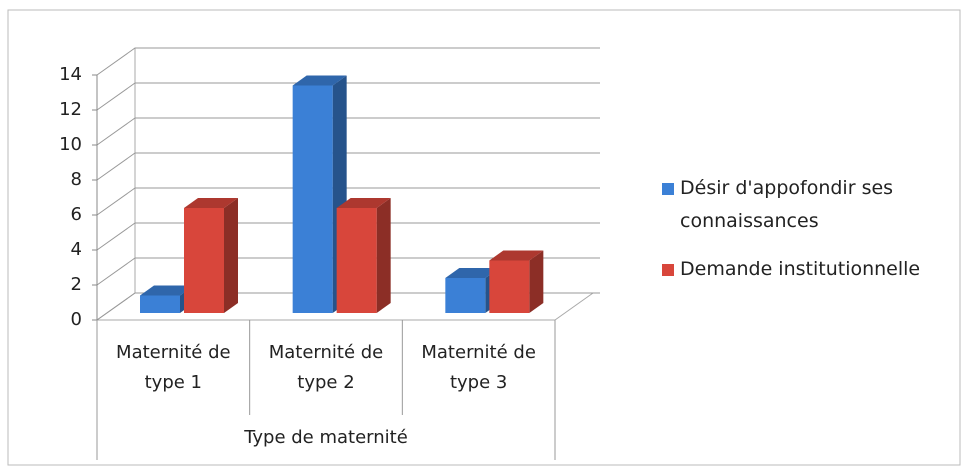 The width and height of the screenshot is (968, 471). What do you see at coordinates (76, 249) in the screenshot?
I see `y-tick-label: 4` at bounding box center [76, 249].